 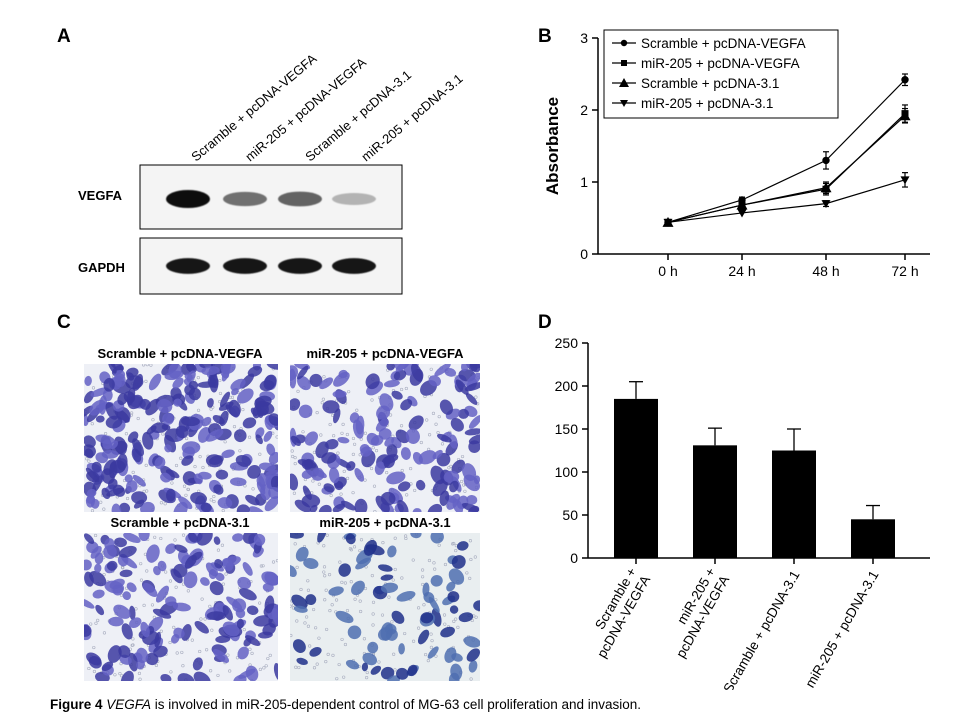 I want to click on y-tick-label: 50, so click(x=570, y=515).